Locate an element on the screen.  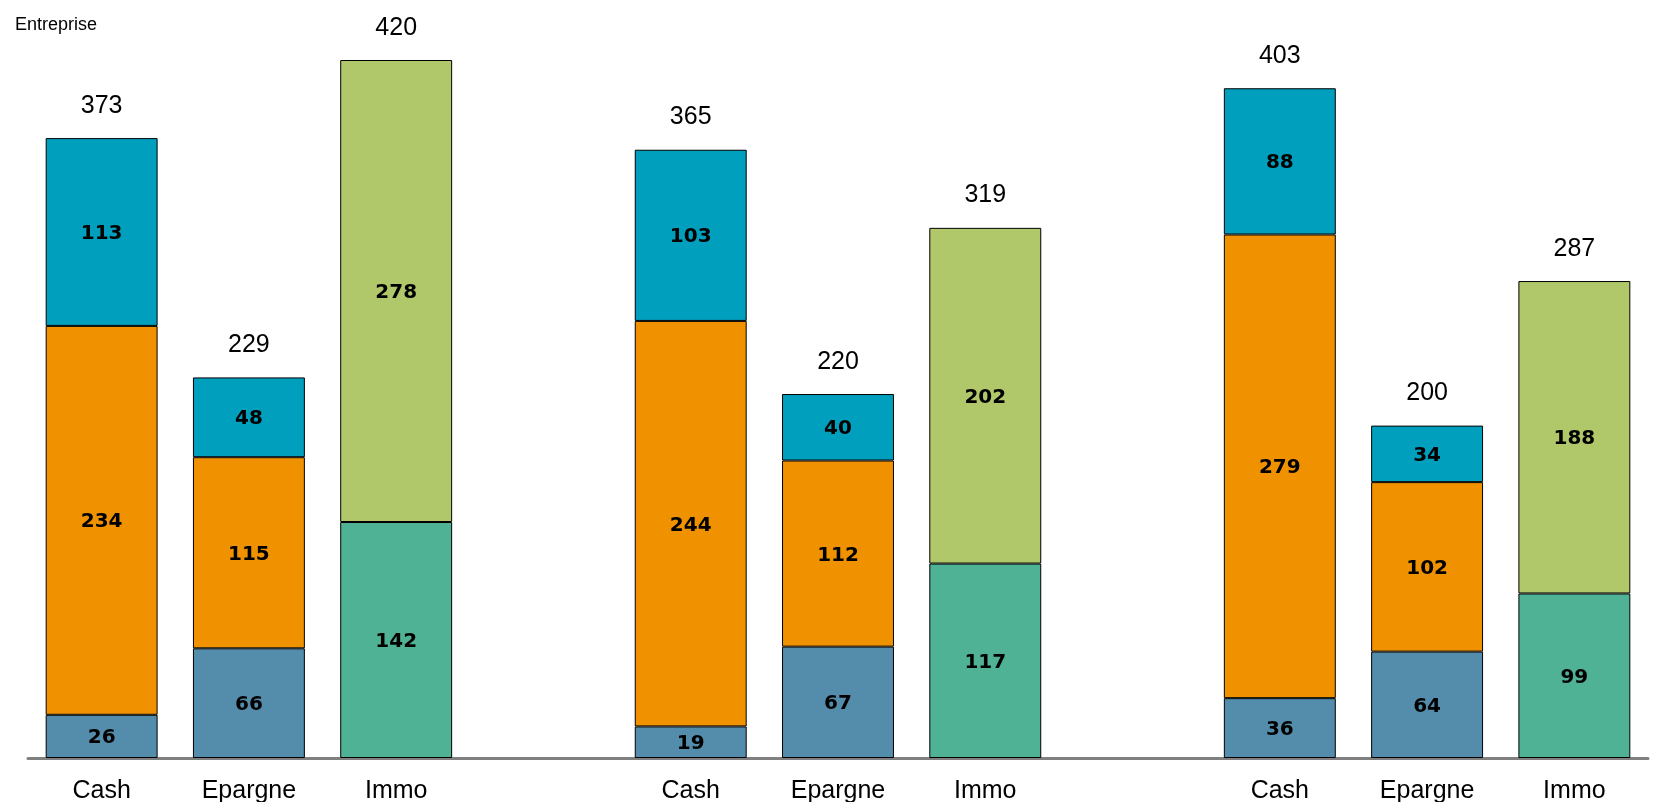
data-label: 34 is located at coordinates (1427, 453).